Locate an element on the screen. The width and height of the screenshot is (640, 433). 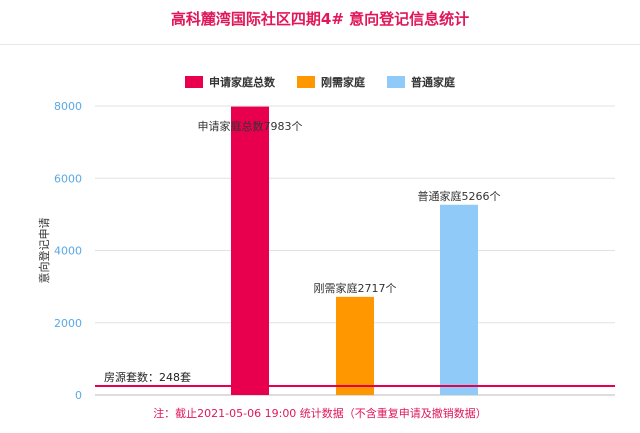
reference-line-label: 房源套数：248套 is located at coordinates (147, 377).